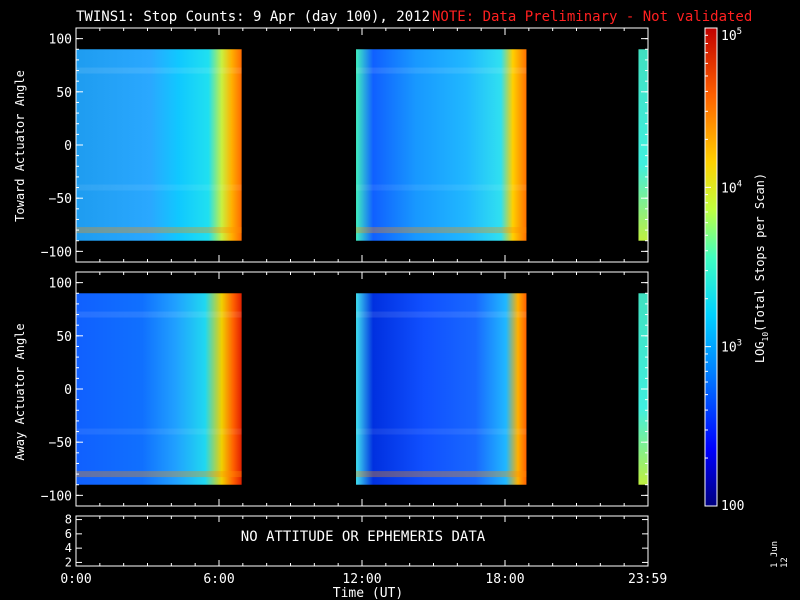 This screenshot has height=600, width=800. What do you see at coordinates (75, 579) in the screenshot?
I see `x-tick-label: 0:00` at bounding box center [75, 579].